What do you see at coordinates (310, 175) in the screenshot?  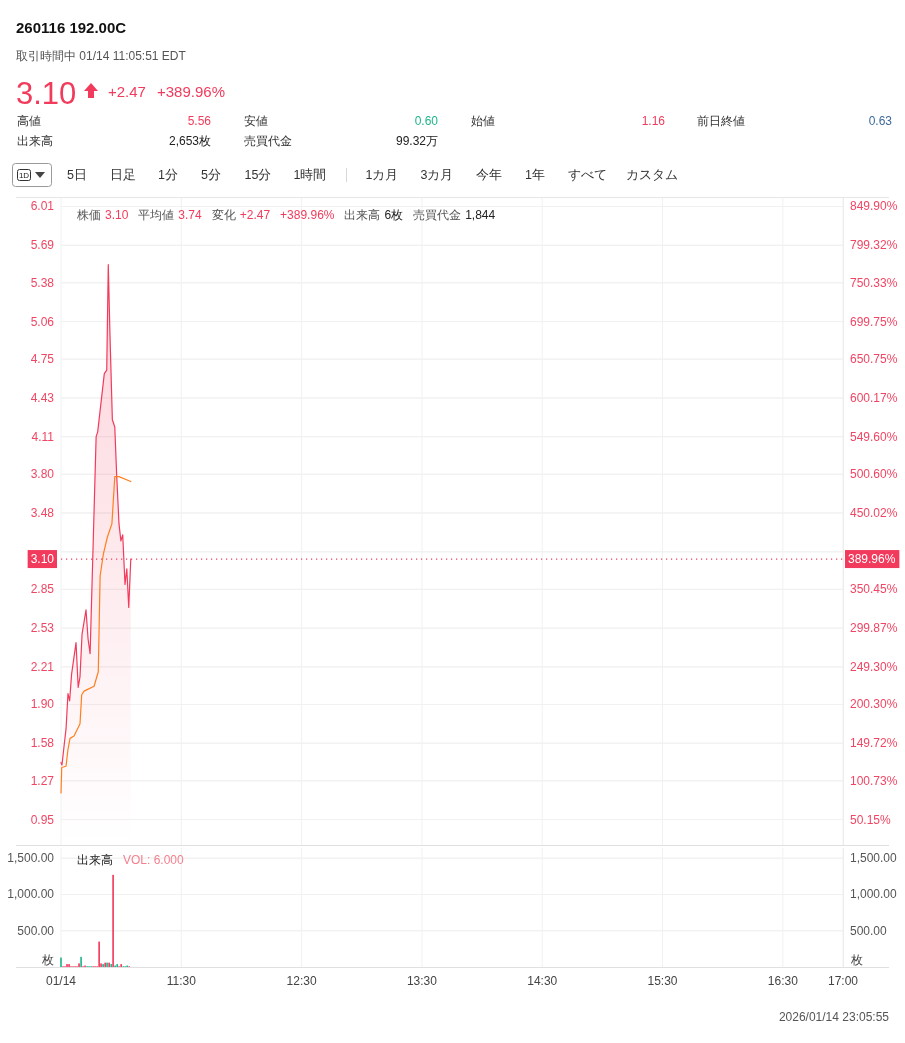 I see `text: 1時間` at bounding box center [310, 175].